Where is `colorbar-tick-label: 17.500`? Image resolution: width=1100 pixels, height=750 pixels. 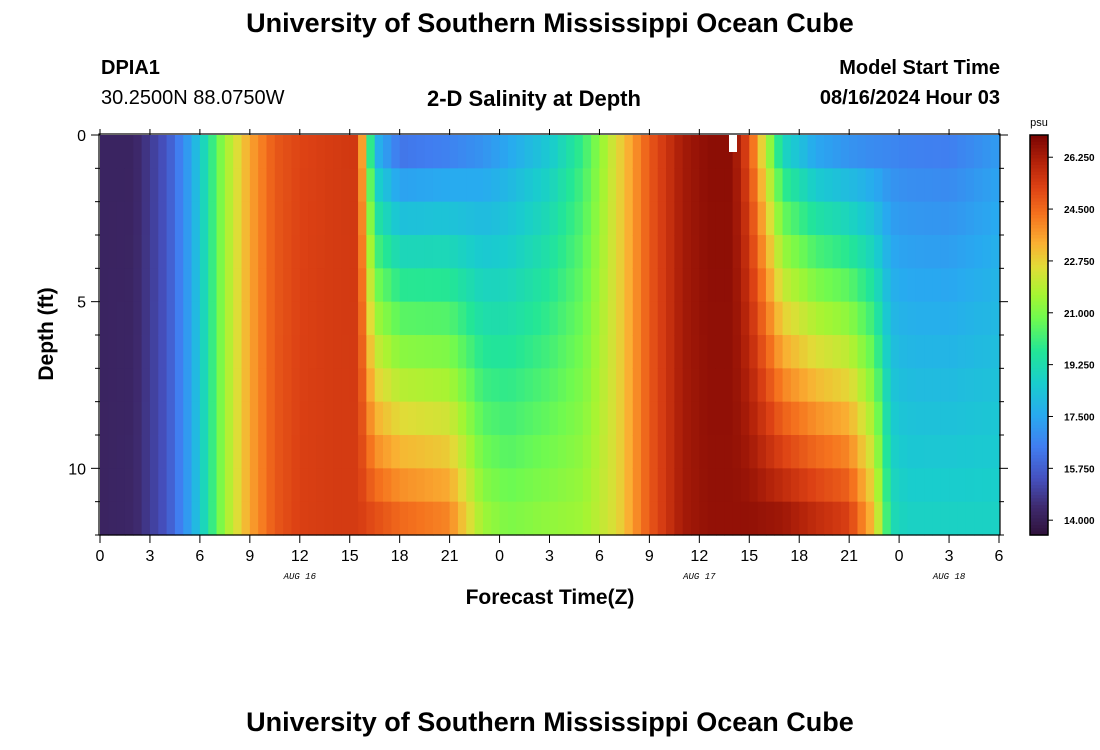 colorbar-tick-label: 17.500 is located at coordinates (1079, 417).